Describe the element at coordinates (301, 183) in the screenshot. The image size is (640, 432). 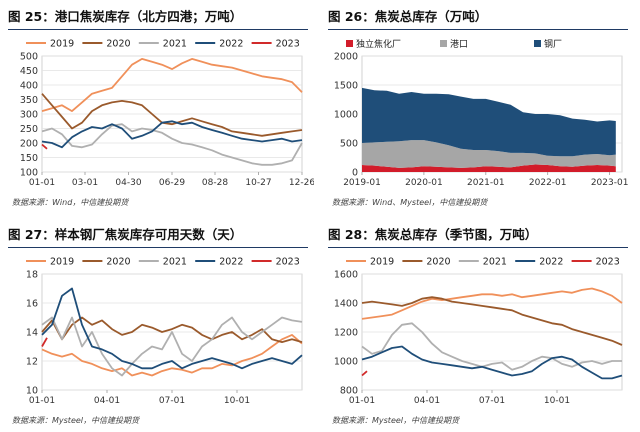
I see `x-tick-label: 12-26` at that location.